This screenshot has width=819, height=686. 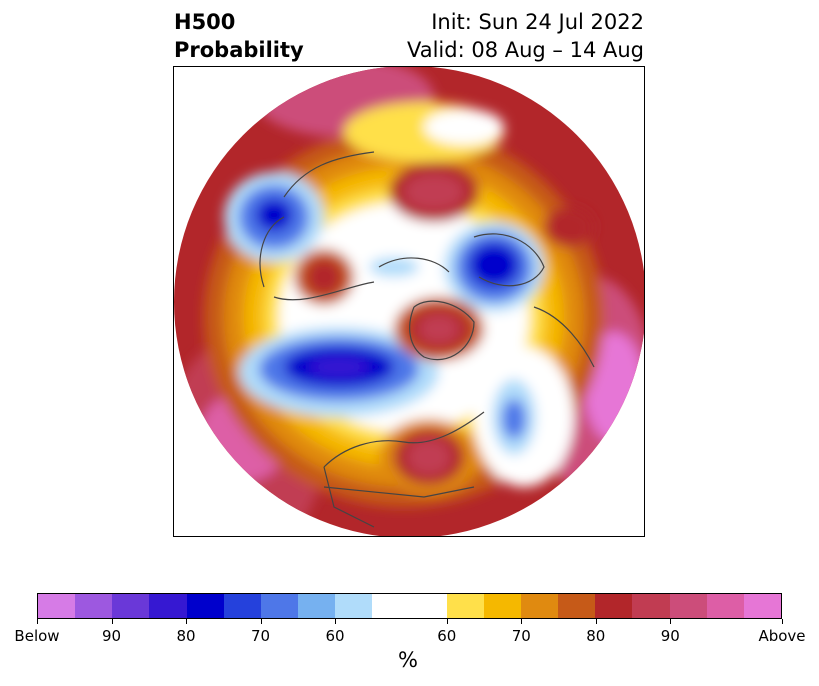 What do you see at coordinates (205, 22) in the screenshot?
I see `title-line-1: H500` at bounding box center [205, 22].